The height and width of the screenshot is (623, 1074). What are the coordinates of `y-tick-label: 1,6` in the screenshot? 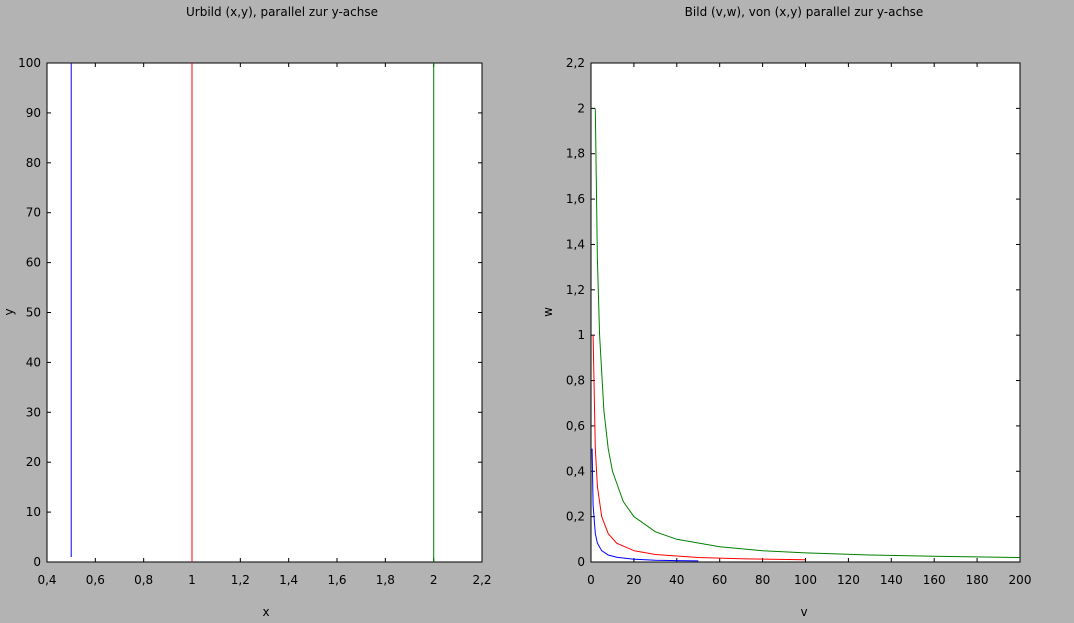 It's located at (575, 199).